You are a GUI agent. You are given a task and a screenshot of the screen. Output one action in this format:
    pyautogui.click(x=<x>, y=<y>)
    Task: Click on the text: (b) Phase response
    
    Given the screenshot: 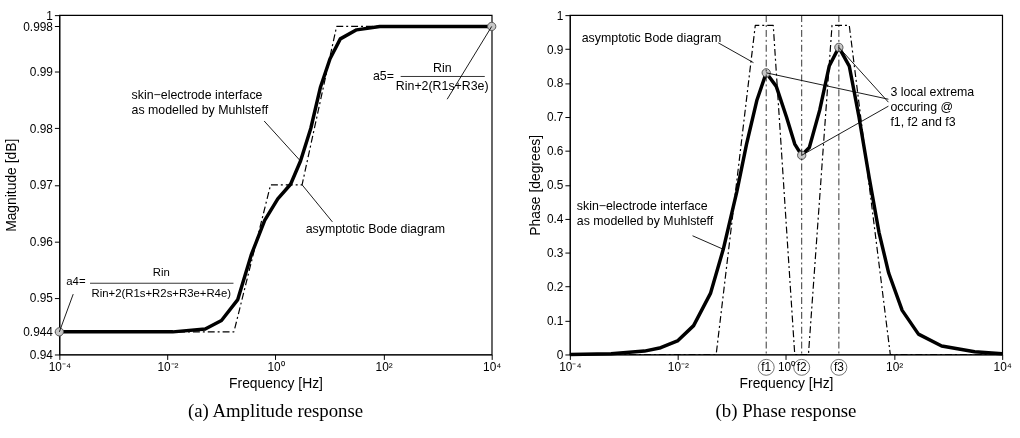 What is the action you would take?
    pyautogui.click(x=786, y=410)
    